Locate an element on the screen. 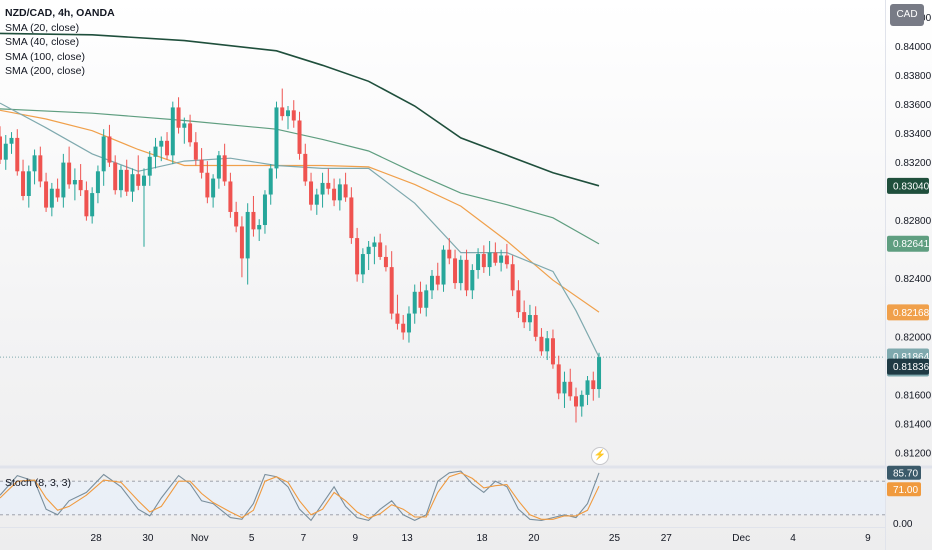 The height and width of the screenshot is (550, 932). sma40-price-tag: 0.82168 is located at coordinates (911, 313).